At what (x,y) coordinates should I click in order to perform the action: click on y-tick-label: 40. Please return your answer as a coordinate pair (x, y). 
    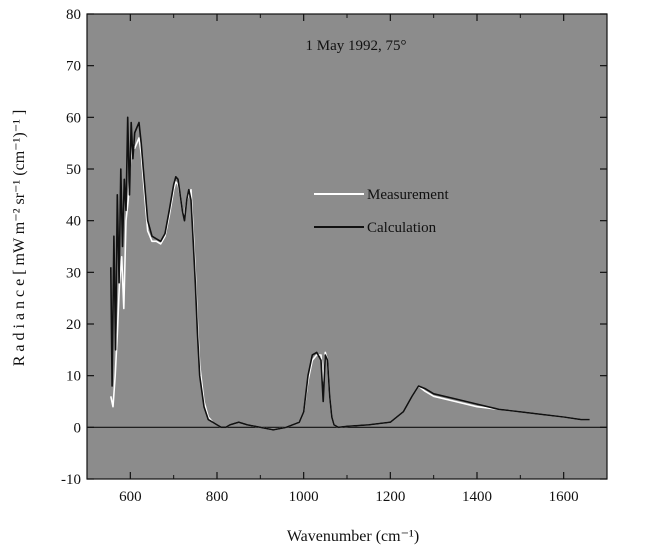
    Looking at the image, I should click on (73, 222).